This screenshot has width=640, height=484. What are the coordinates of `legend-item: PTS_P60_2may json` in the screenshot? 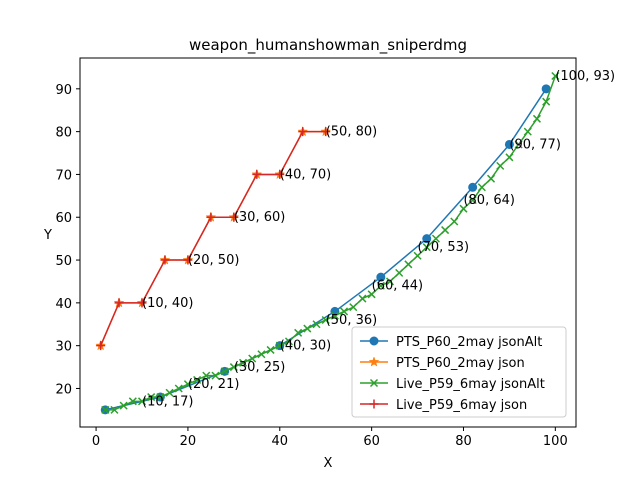 It's located at (442, 363).